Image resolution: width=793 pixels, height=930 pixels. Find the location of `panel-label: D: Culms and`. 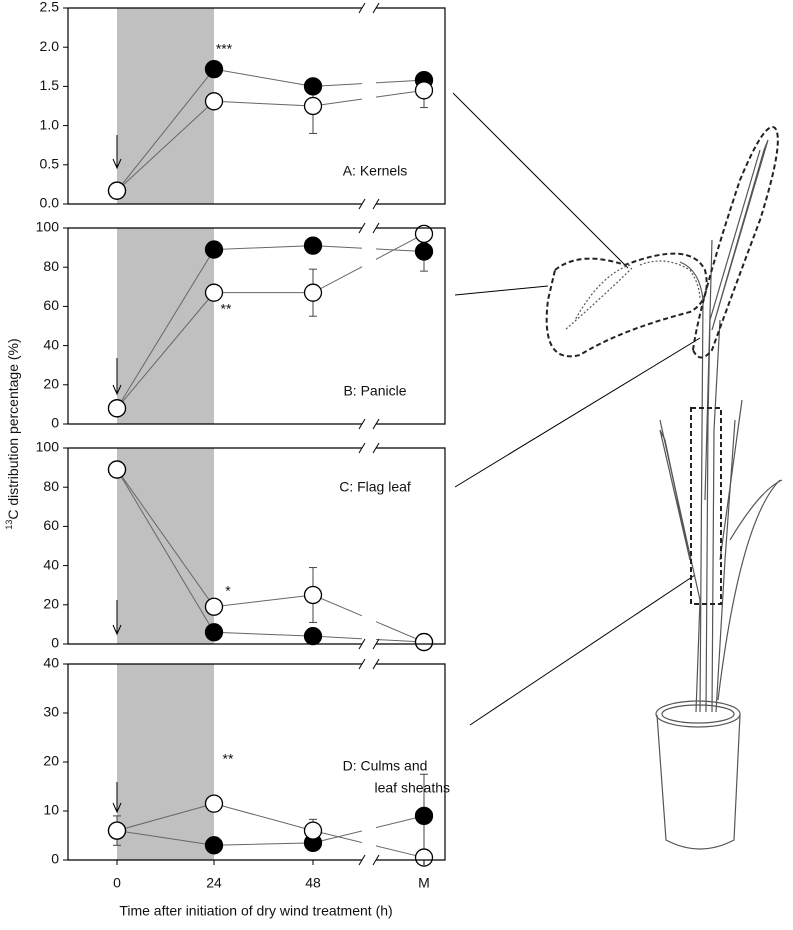

panel-label: D: Culms and is located at coordinates (385, 766).